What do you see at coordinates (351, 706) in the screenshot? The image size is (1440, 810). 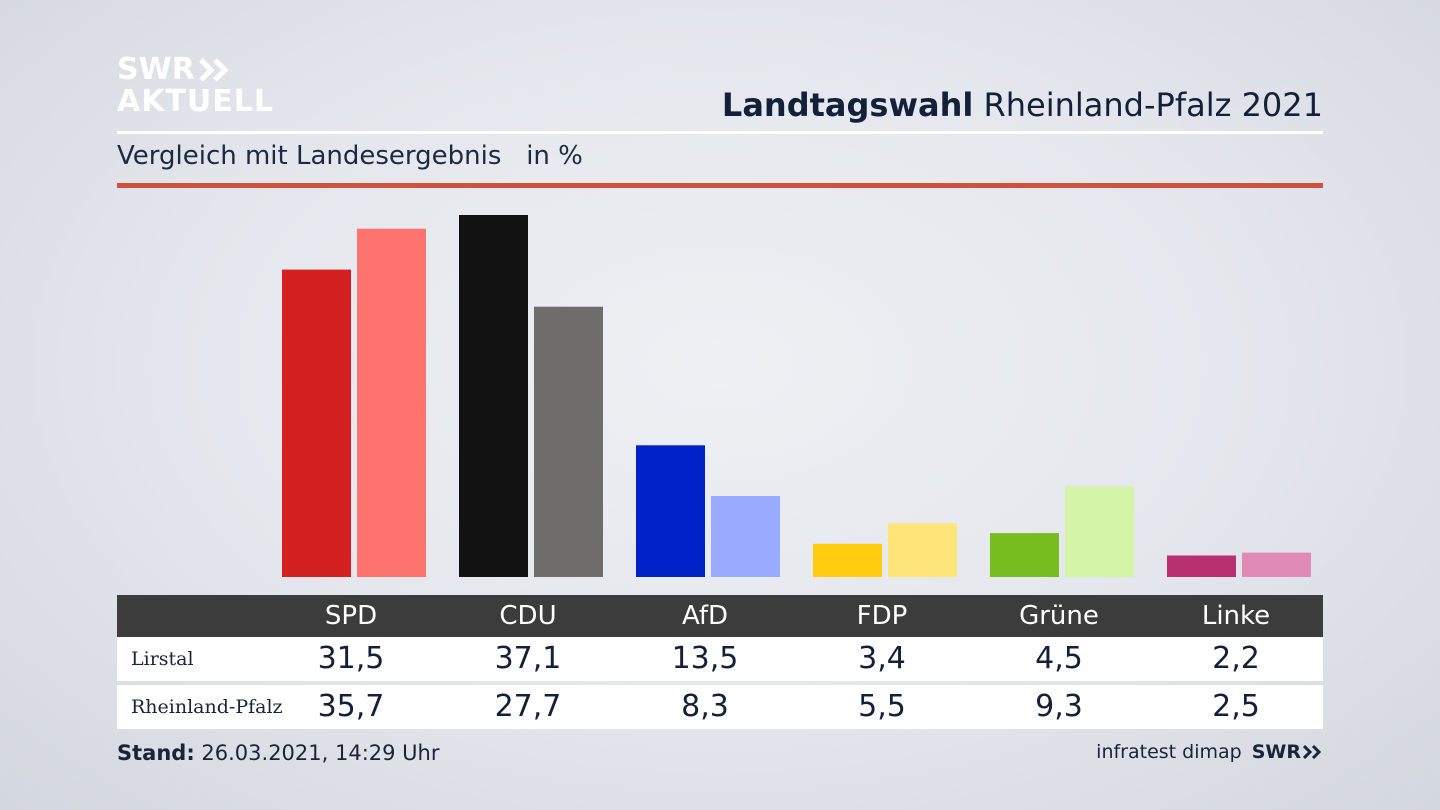 I see `table-cell: 35,7` at bounding box center [351, 706].